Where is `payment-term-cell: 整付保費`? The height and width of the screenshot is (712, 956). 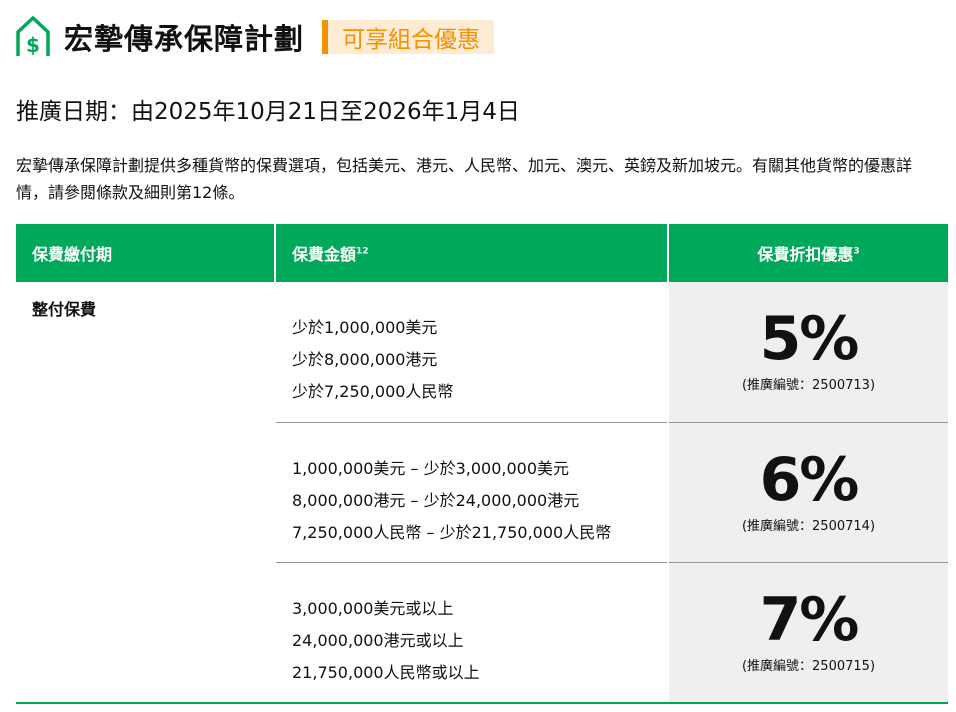 payment-term-cell: 整付保費 is located at coordinates (64, 309).